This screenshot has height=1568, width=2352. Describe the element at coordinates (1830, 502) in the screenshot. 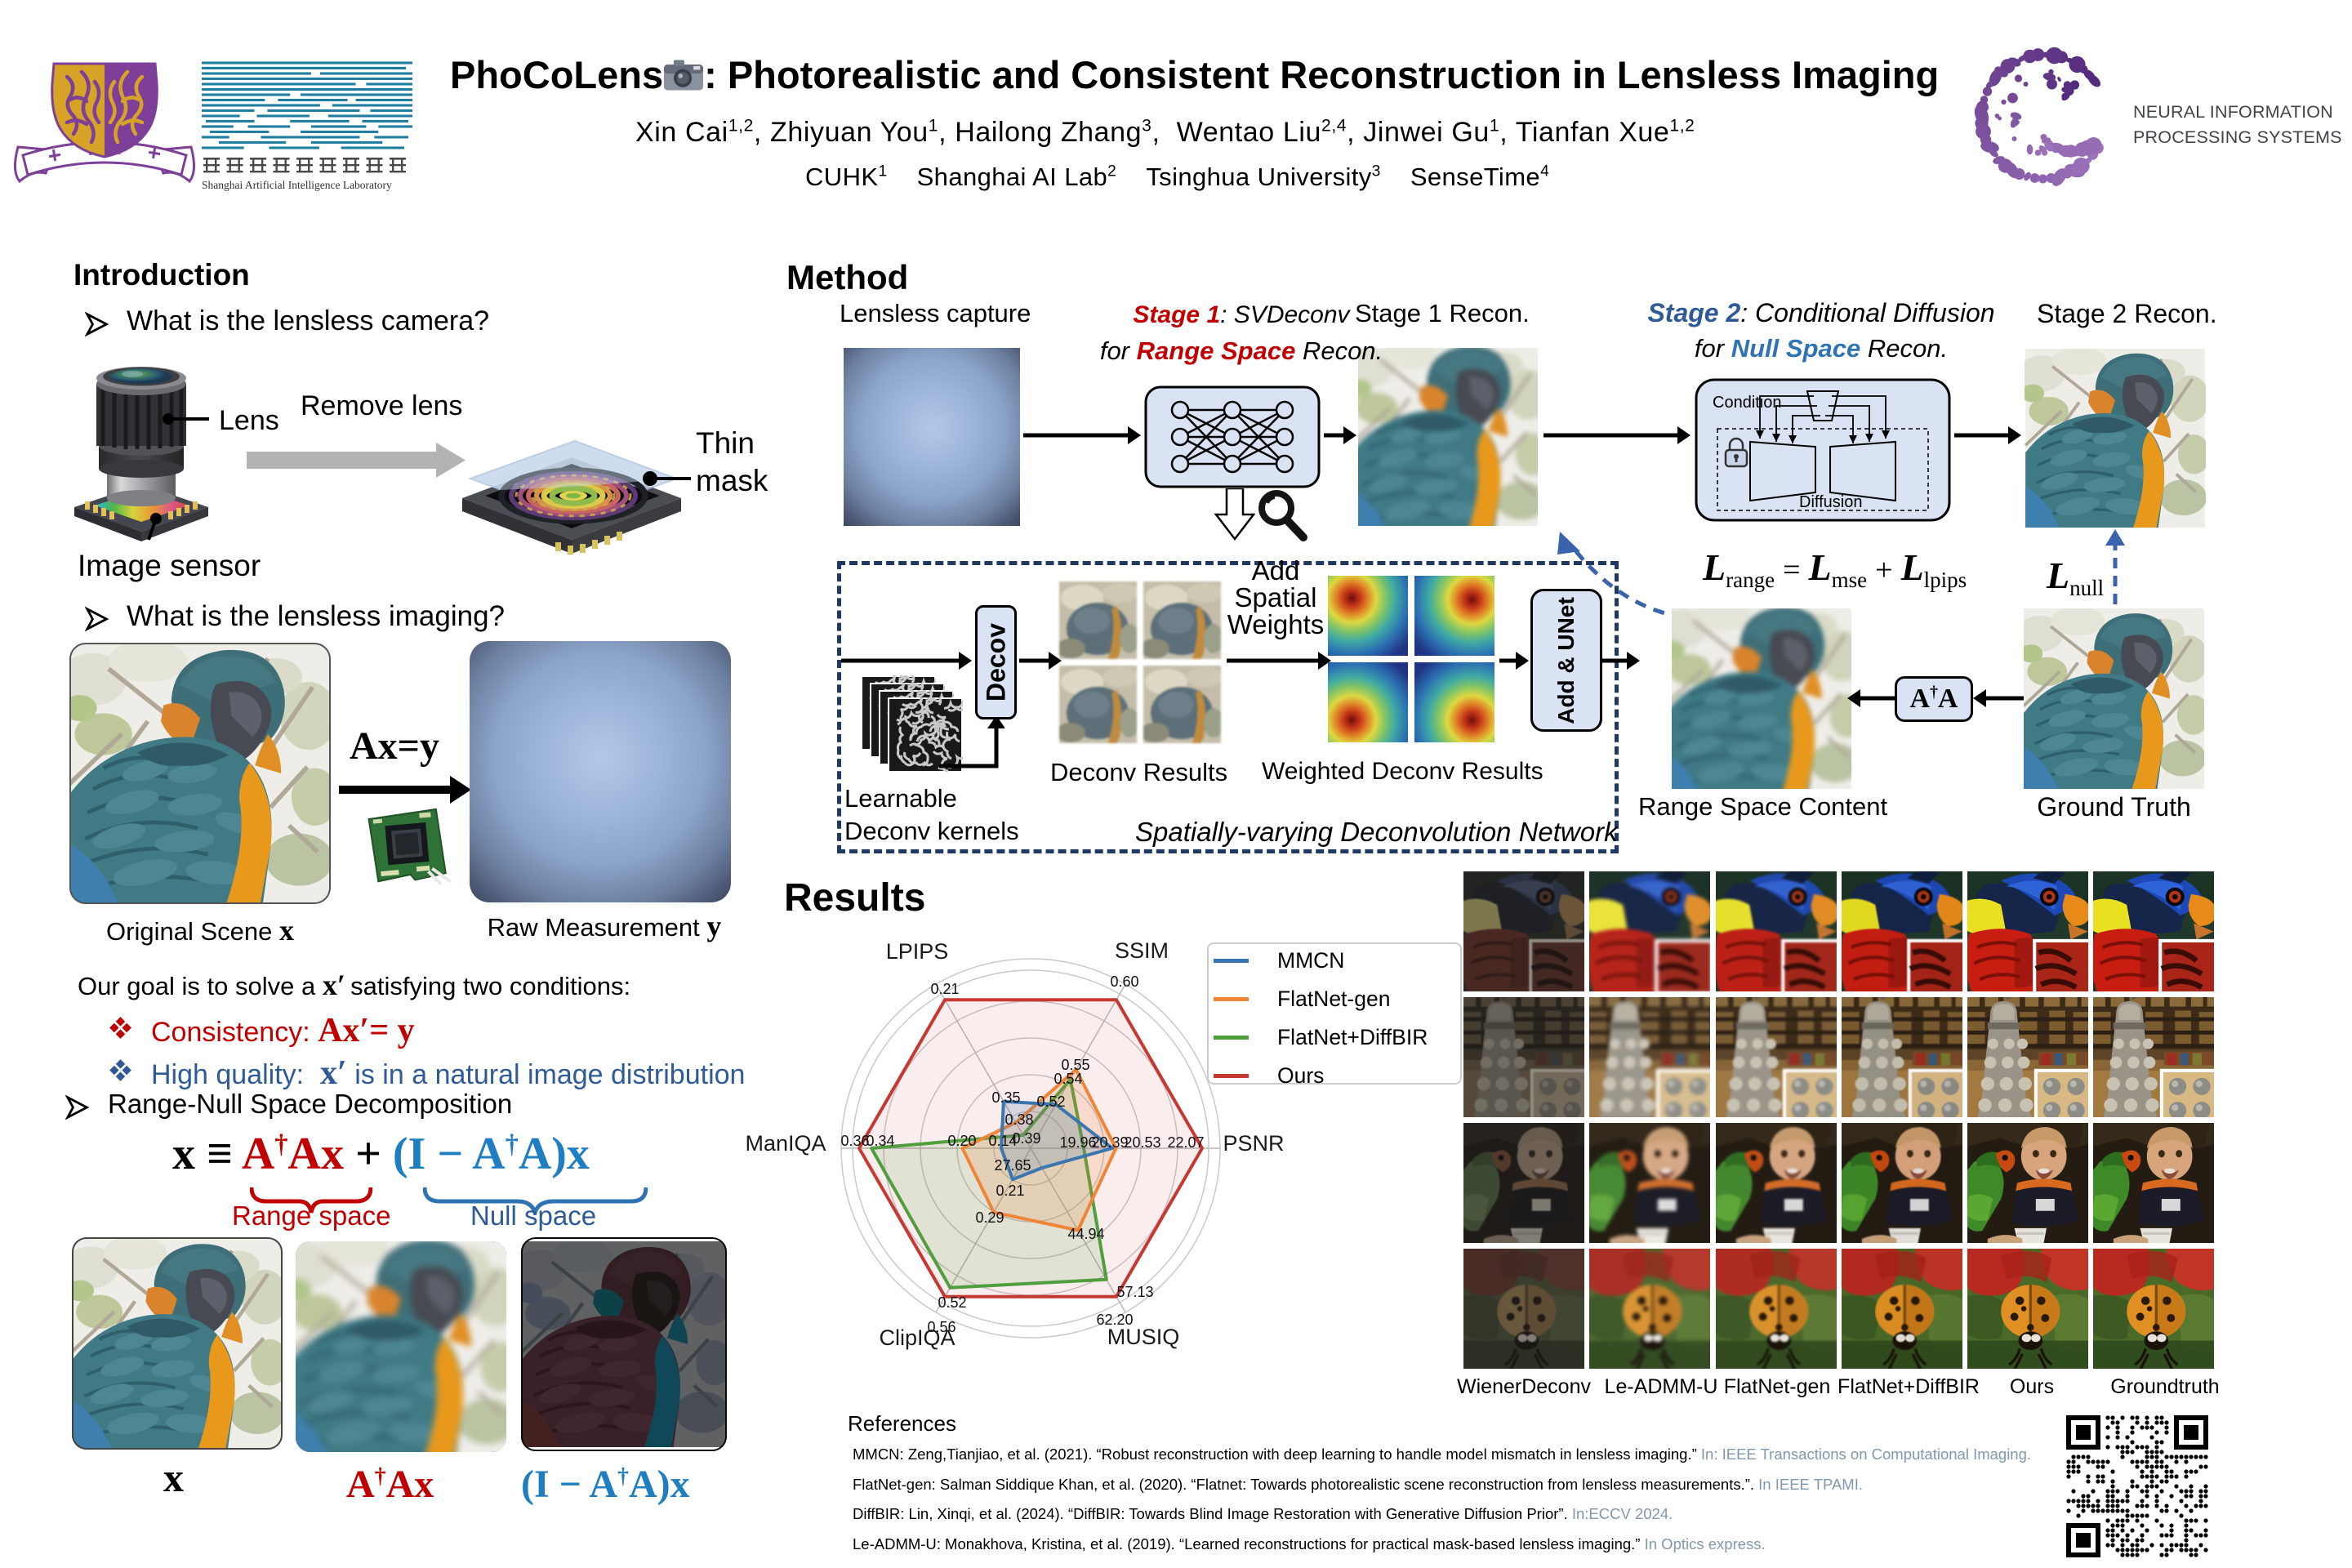

I see `svg-text: Diffusion` at that location.